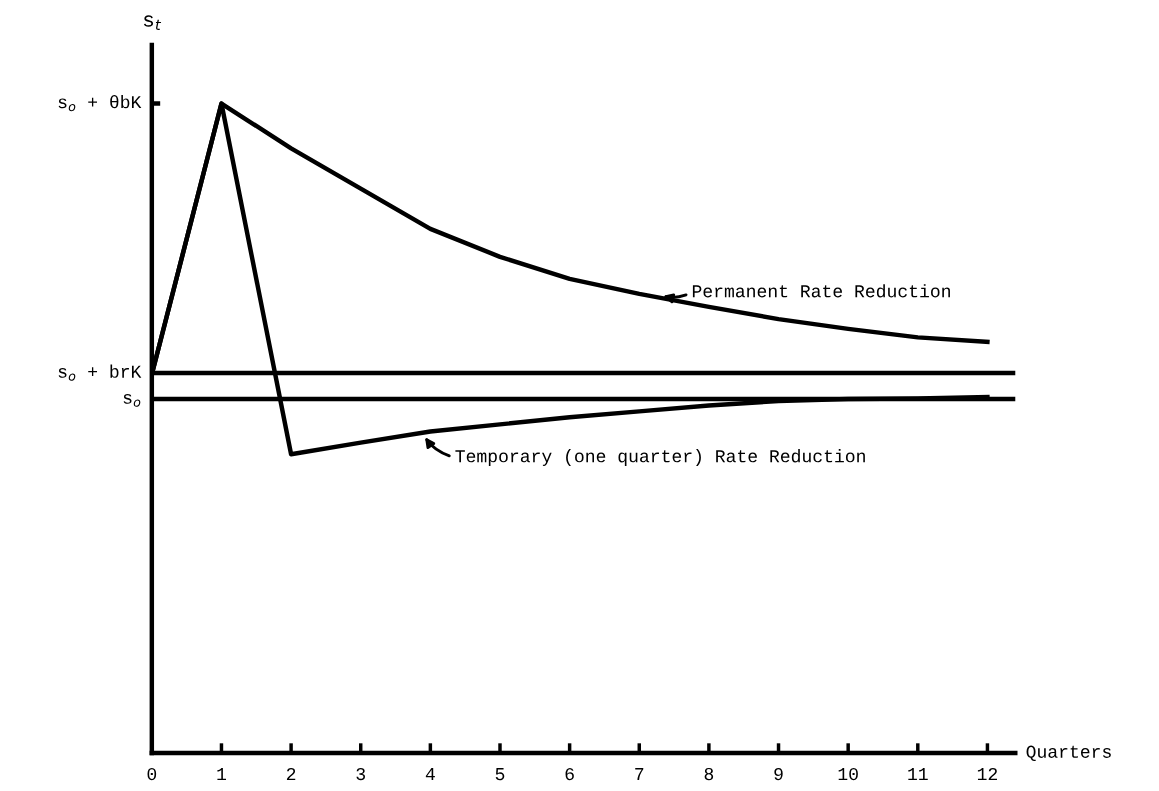  I want to click on x-tick-label: 5, so click(500, 774).